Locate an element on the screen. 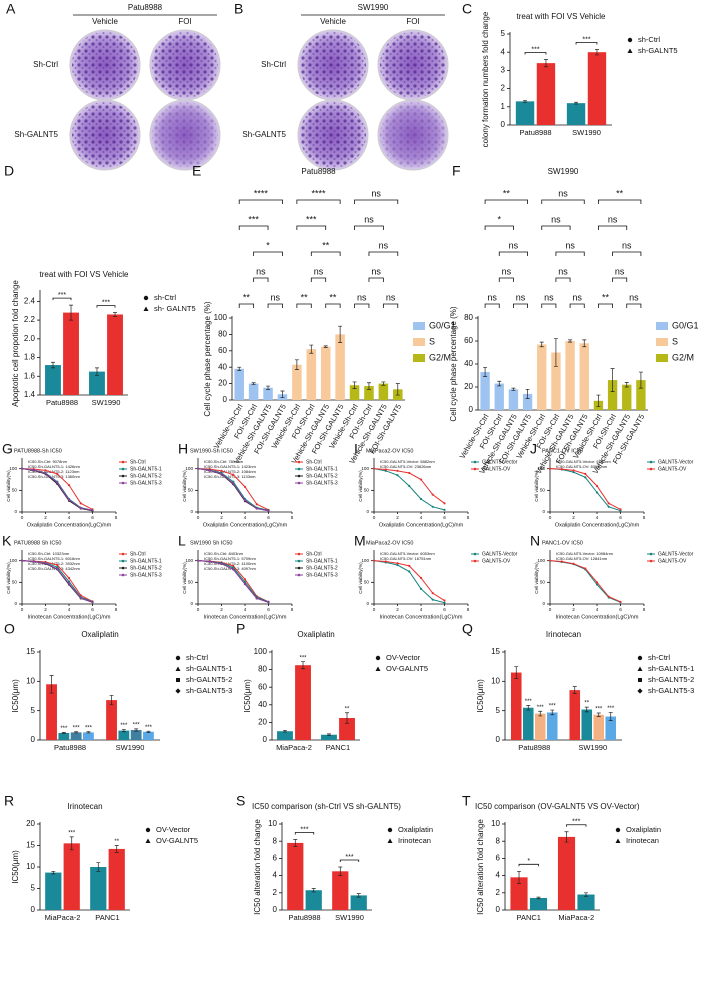  panel-letter: J is located at coordinates (533, 449).